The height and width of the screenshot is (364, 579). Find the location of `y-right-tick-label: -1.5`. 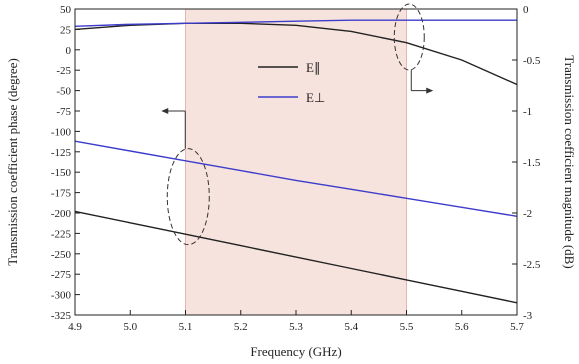

y-right-tick-label: -1.5 is located at coordinates (532, 163).